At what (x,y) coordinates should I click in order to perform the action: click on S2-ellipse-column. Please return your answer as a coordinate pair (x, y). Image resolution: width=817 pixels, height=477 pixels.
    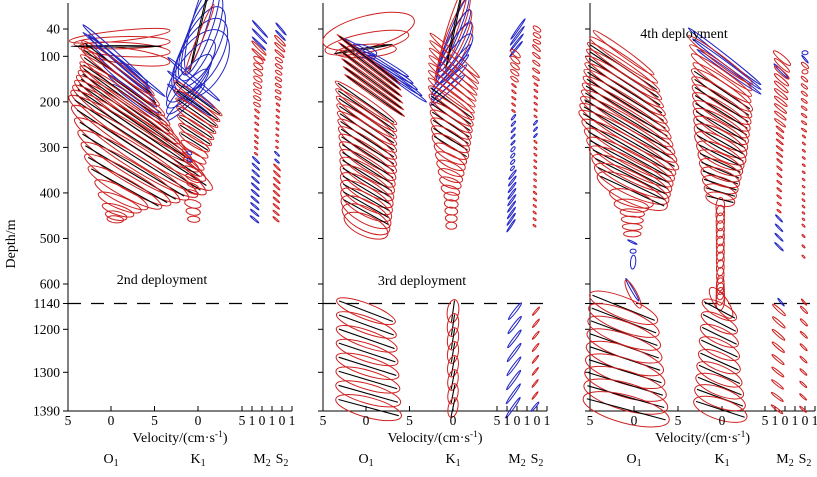
    Looking at the image, I should click on (804, 231).